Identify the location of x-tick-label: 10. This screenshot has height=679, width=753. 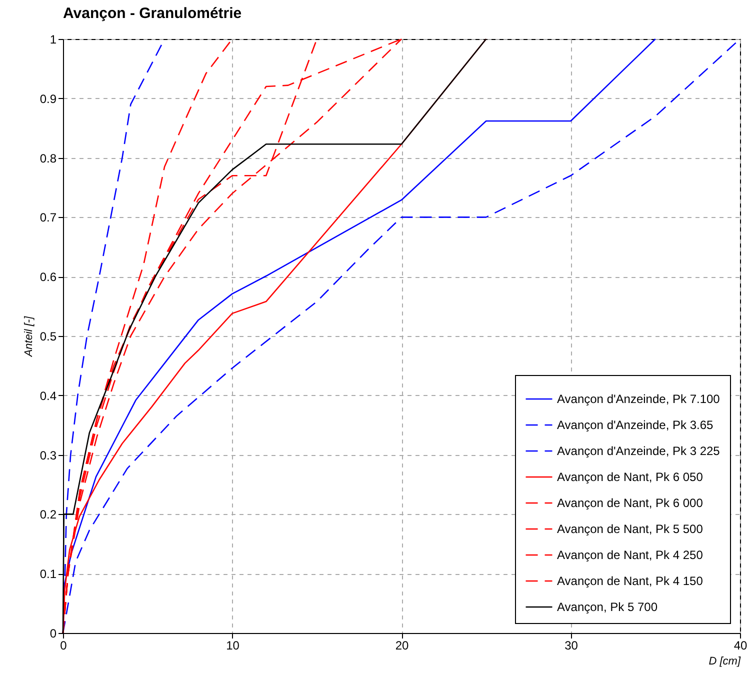
(233, 645).